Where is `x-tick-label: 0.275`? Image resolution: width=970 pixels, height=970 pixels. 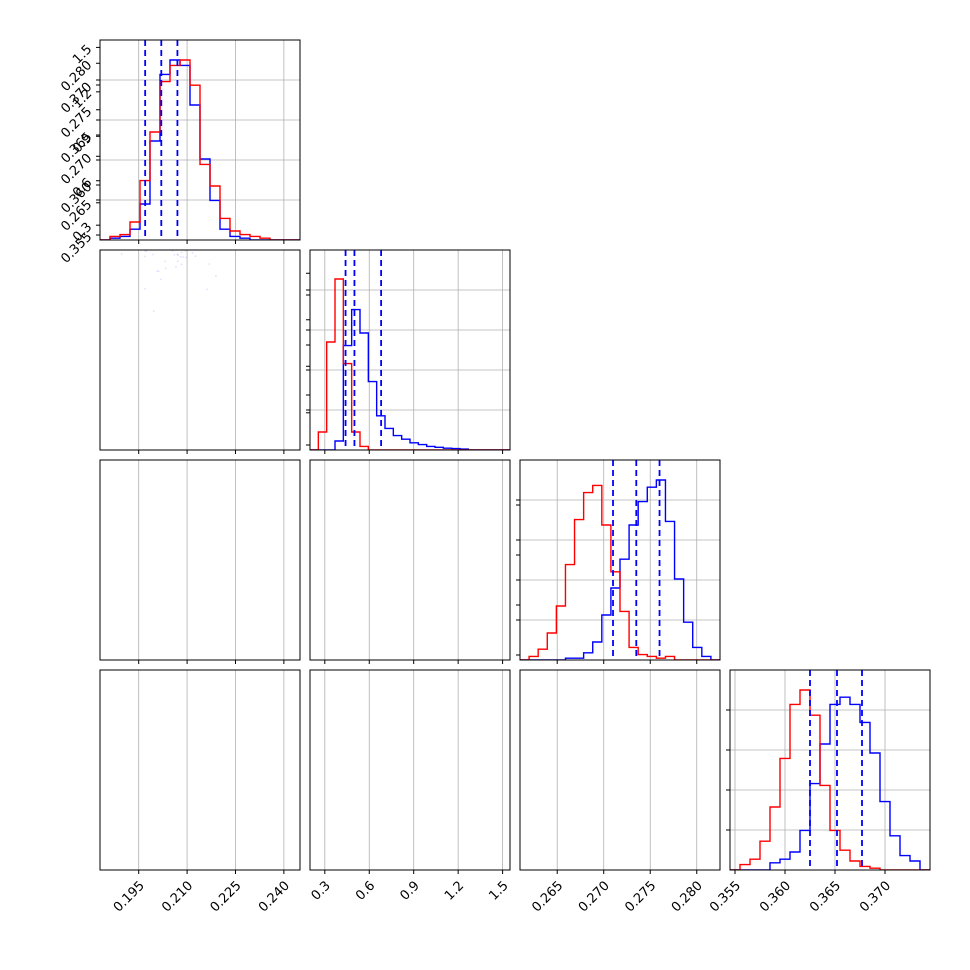
x-tick-label: 0.275 is located at coordinates (640, 896).